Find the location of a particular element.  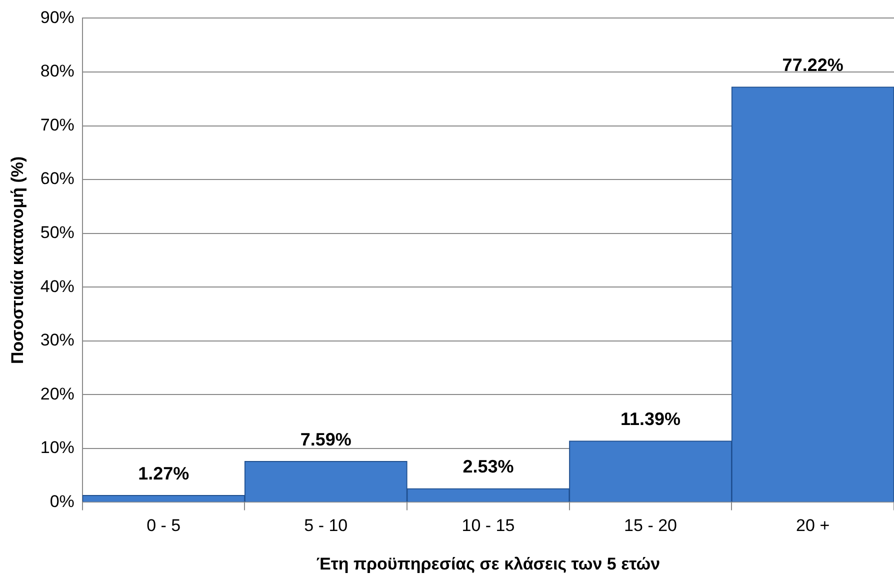

data-label: 7.59% is located at coordinates (326, 439).